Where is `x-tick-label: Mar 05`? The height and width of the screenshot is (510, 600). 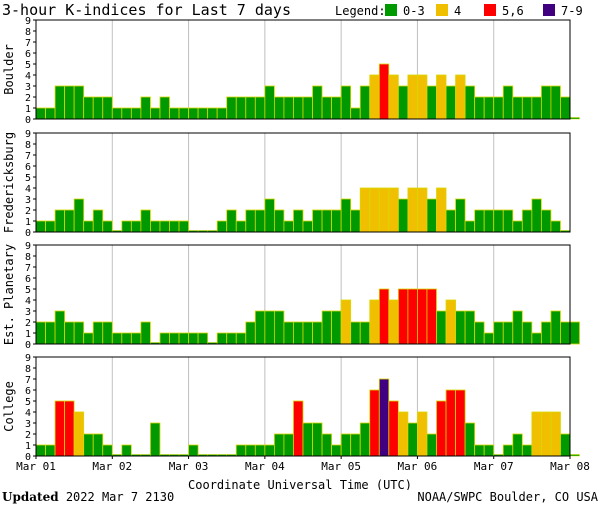
x-tick-label: Mar 05 is located at coordinates (341, 466).